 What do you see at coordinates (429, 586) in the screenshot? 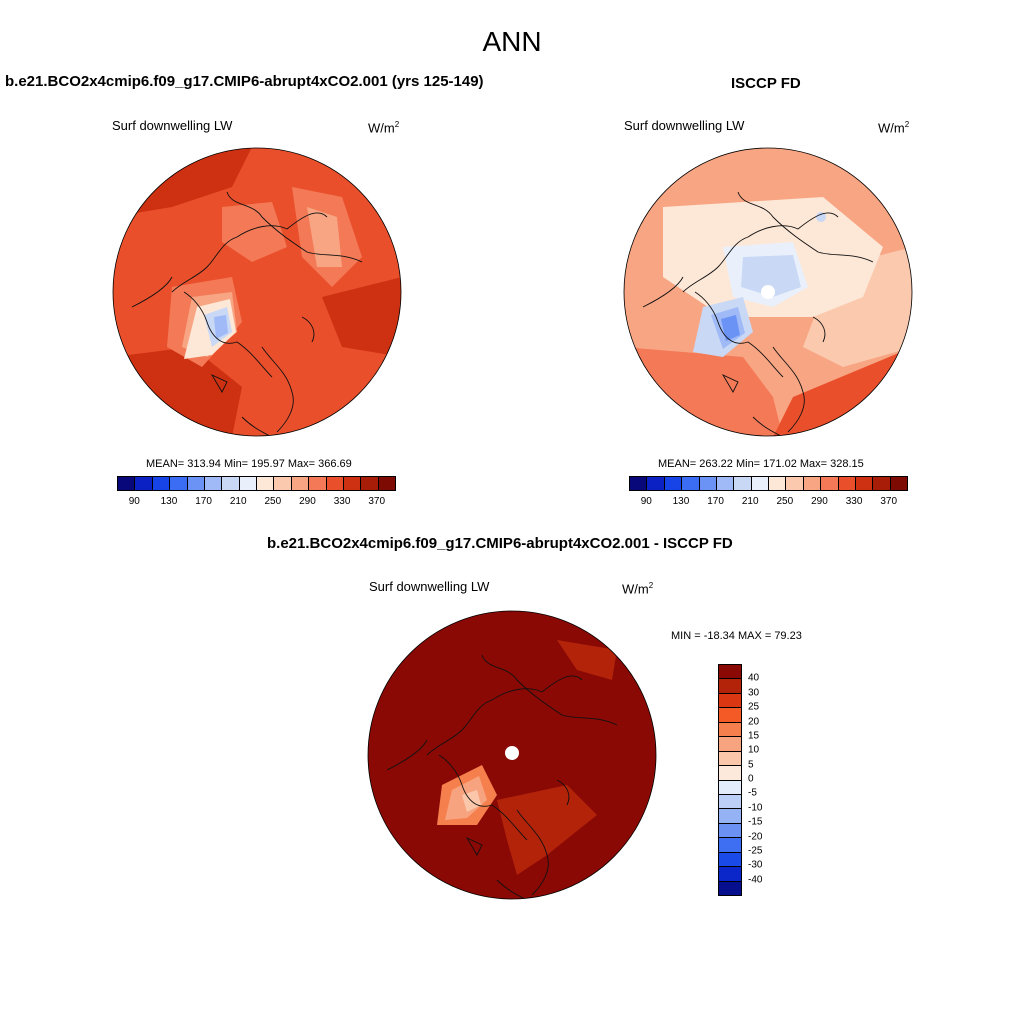
I see `diff-variable-label: Surf downwelling LW` at bounding box center [429, 586].